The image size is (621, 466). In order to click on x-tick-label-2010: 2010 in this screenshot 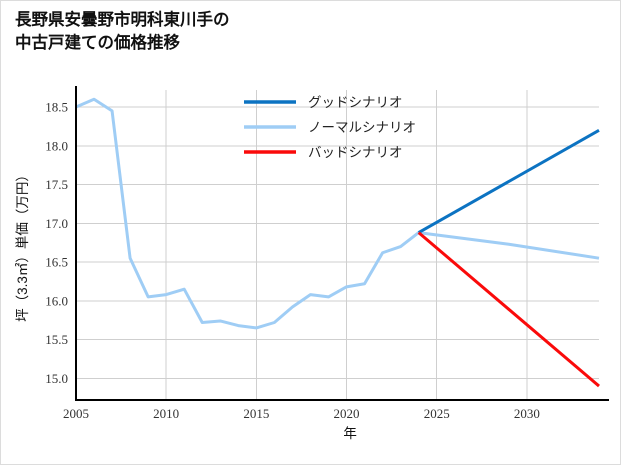, I will do `click(166, 413)`.